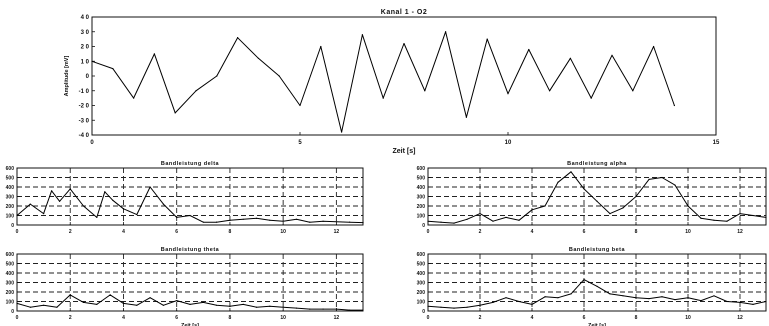 Image resolution: width=769 pixels, height=326 pixels. What do you see at coordinates (12, 312) in the screenshot?
I see `y-tick-label: 0` at bounding box center [12, 312].